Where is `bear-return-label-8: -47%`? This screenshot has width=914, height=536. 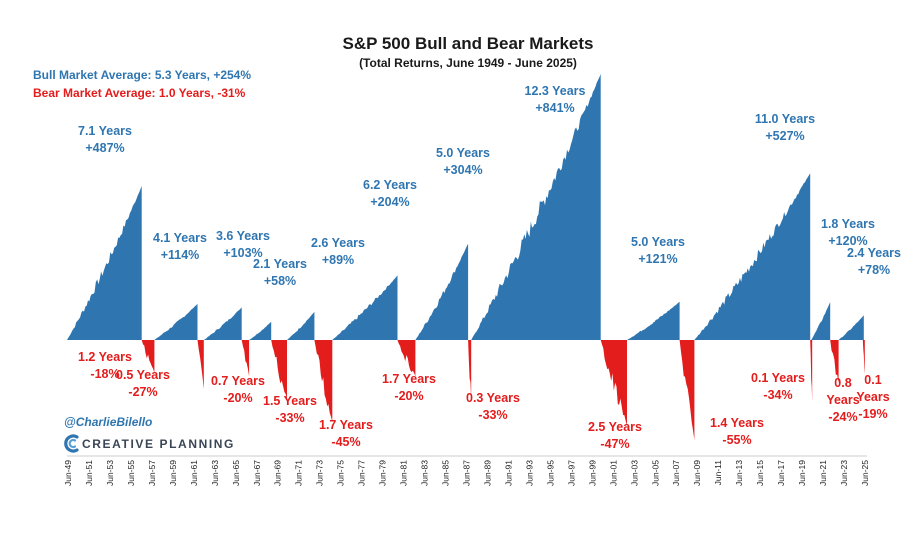
bear-return-label-8: -47% is located at coordinates (614, 444).